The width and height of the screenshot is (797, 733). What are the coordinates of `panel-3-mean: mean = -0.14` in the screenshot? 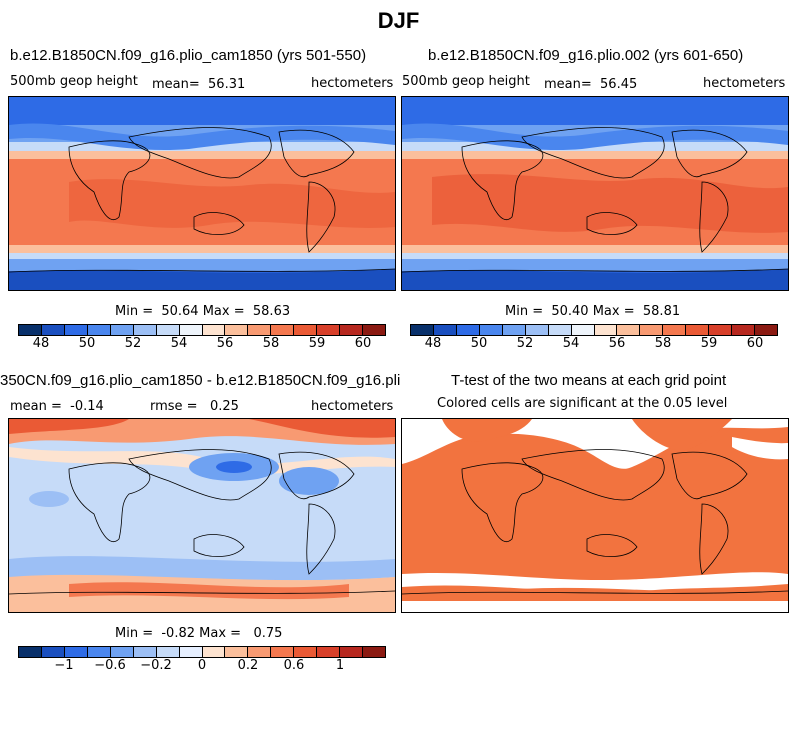 It's located at (57, 406).